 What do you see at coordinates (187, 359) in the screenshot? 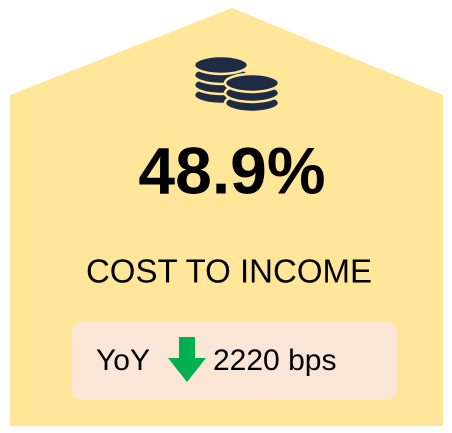
I see `down-arrow` at bounding box center [187, 359].